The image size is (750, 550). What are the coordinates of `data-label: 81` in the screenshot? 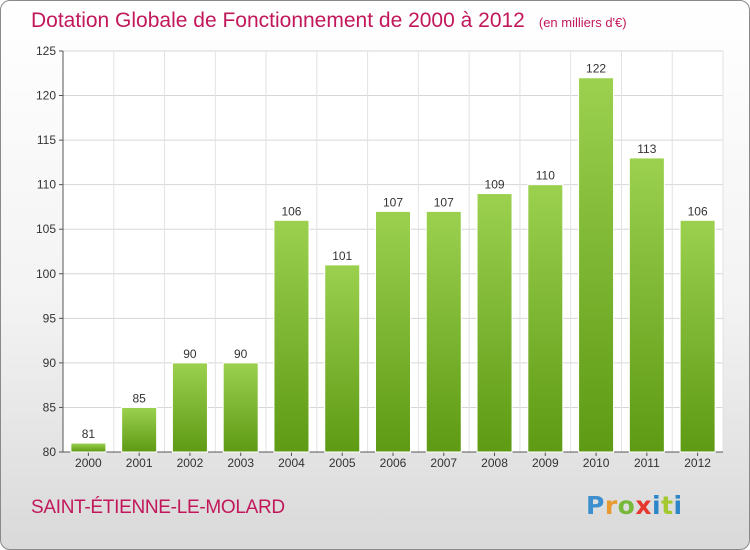 It's located at (89, 434).